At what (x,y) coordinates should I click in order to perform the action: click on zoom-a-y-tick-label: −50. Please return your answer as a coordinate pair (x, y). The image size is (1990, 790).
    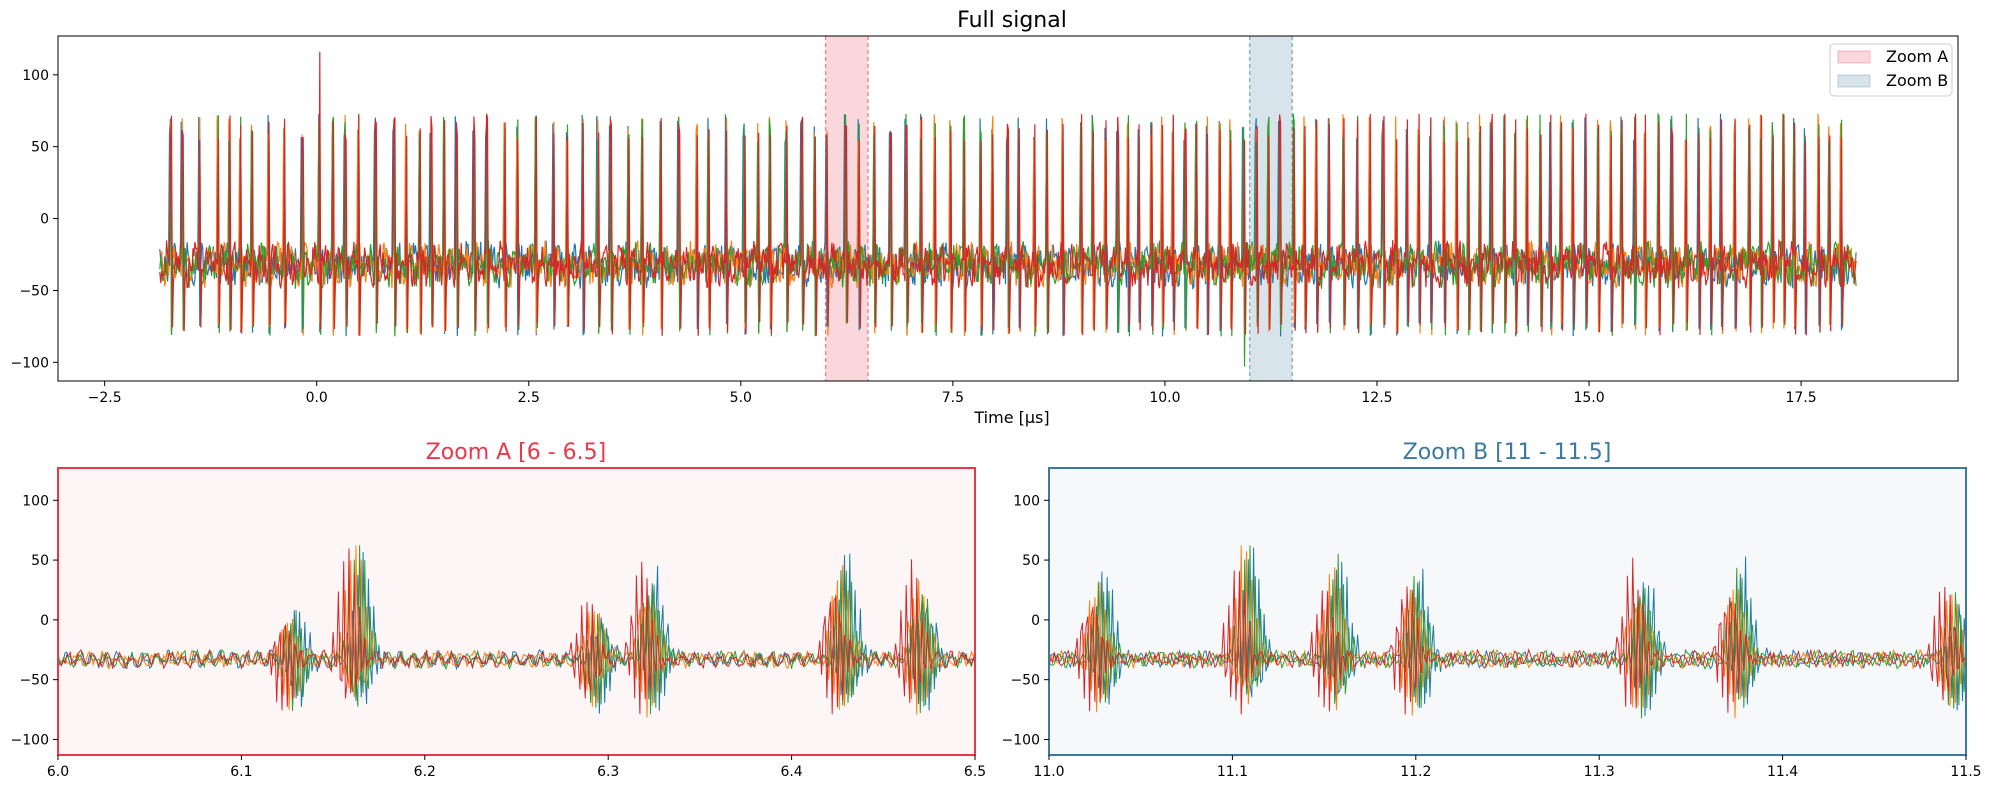
    Looking at the image, I should click on (34, 681).